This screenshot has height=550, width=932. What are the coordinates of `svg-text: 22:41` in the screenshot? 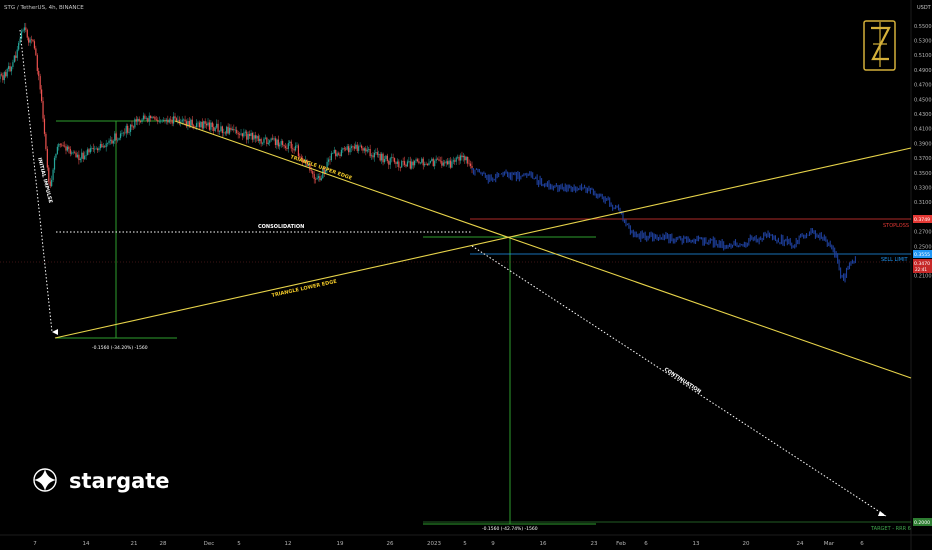 It's located at (921, 269).